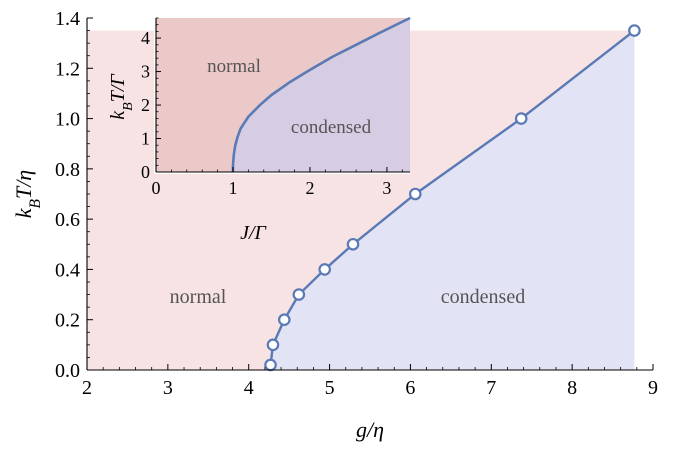 The image size is (673, 450). Describe the element at coordinates (67, 220) in the screenshot. I see `main-y-tick-label: 0.6` at that location.